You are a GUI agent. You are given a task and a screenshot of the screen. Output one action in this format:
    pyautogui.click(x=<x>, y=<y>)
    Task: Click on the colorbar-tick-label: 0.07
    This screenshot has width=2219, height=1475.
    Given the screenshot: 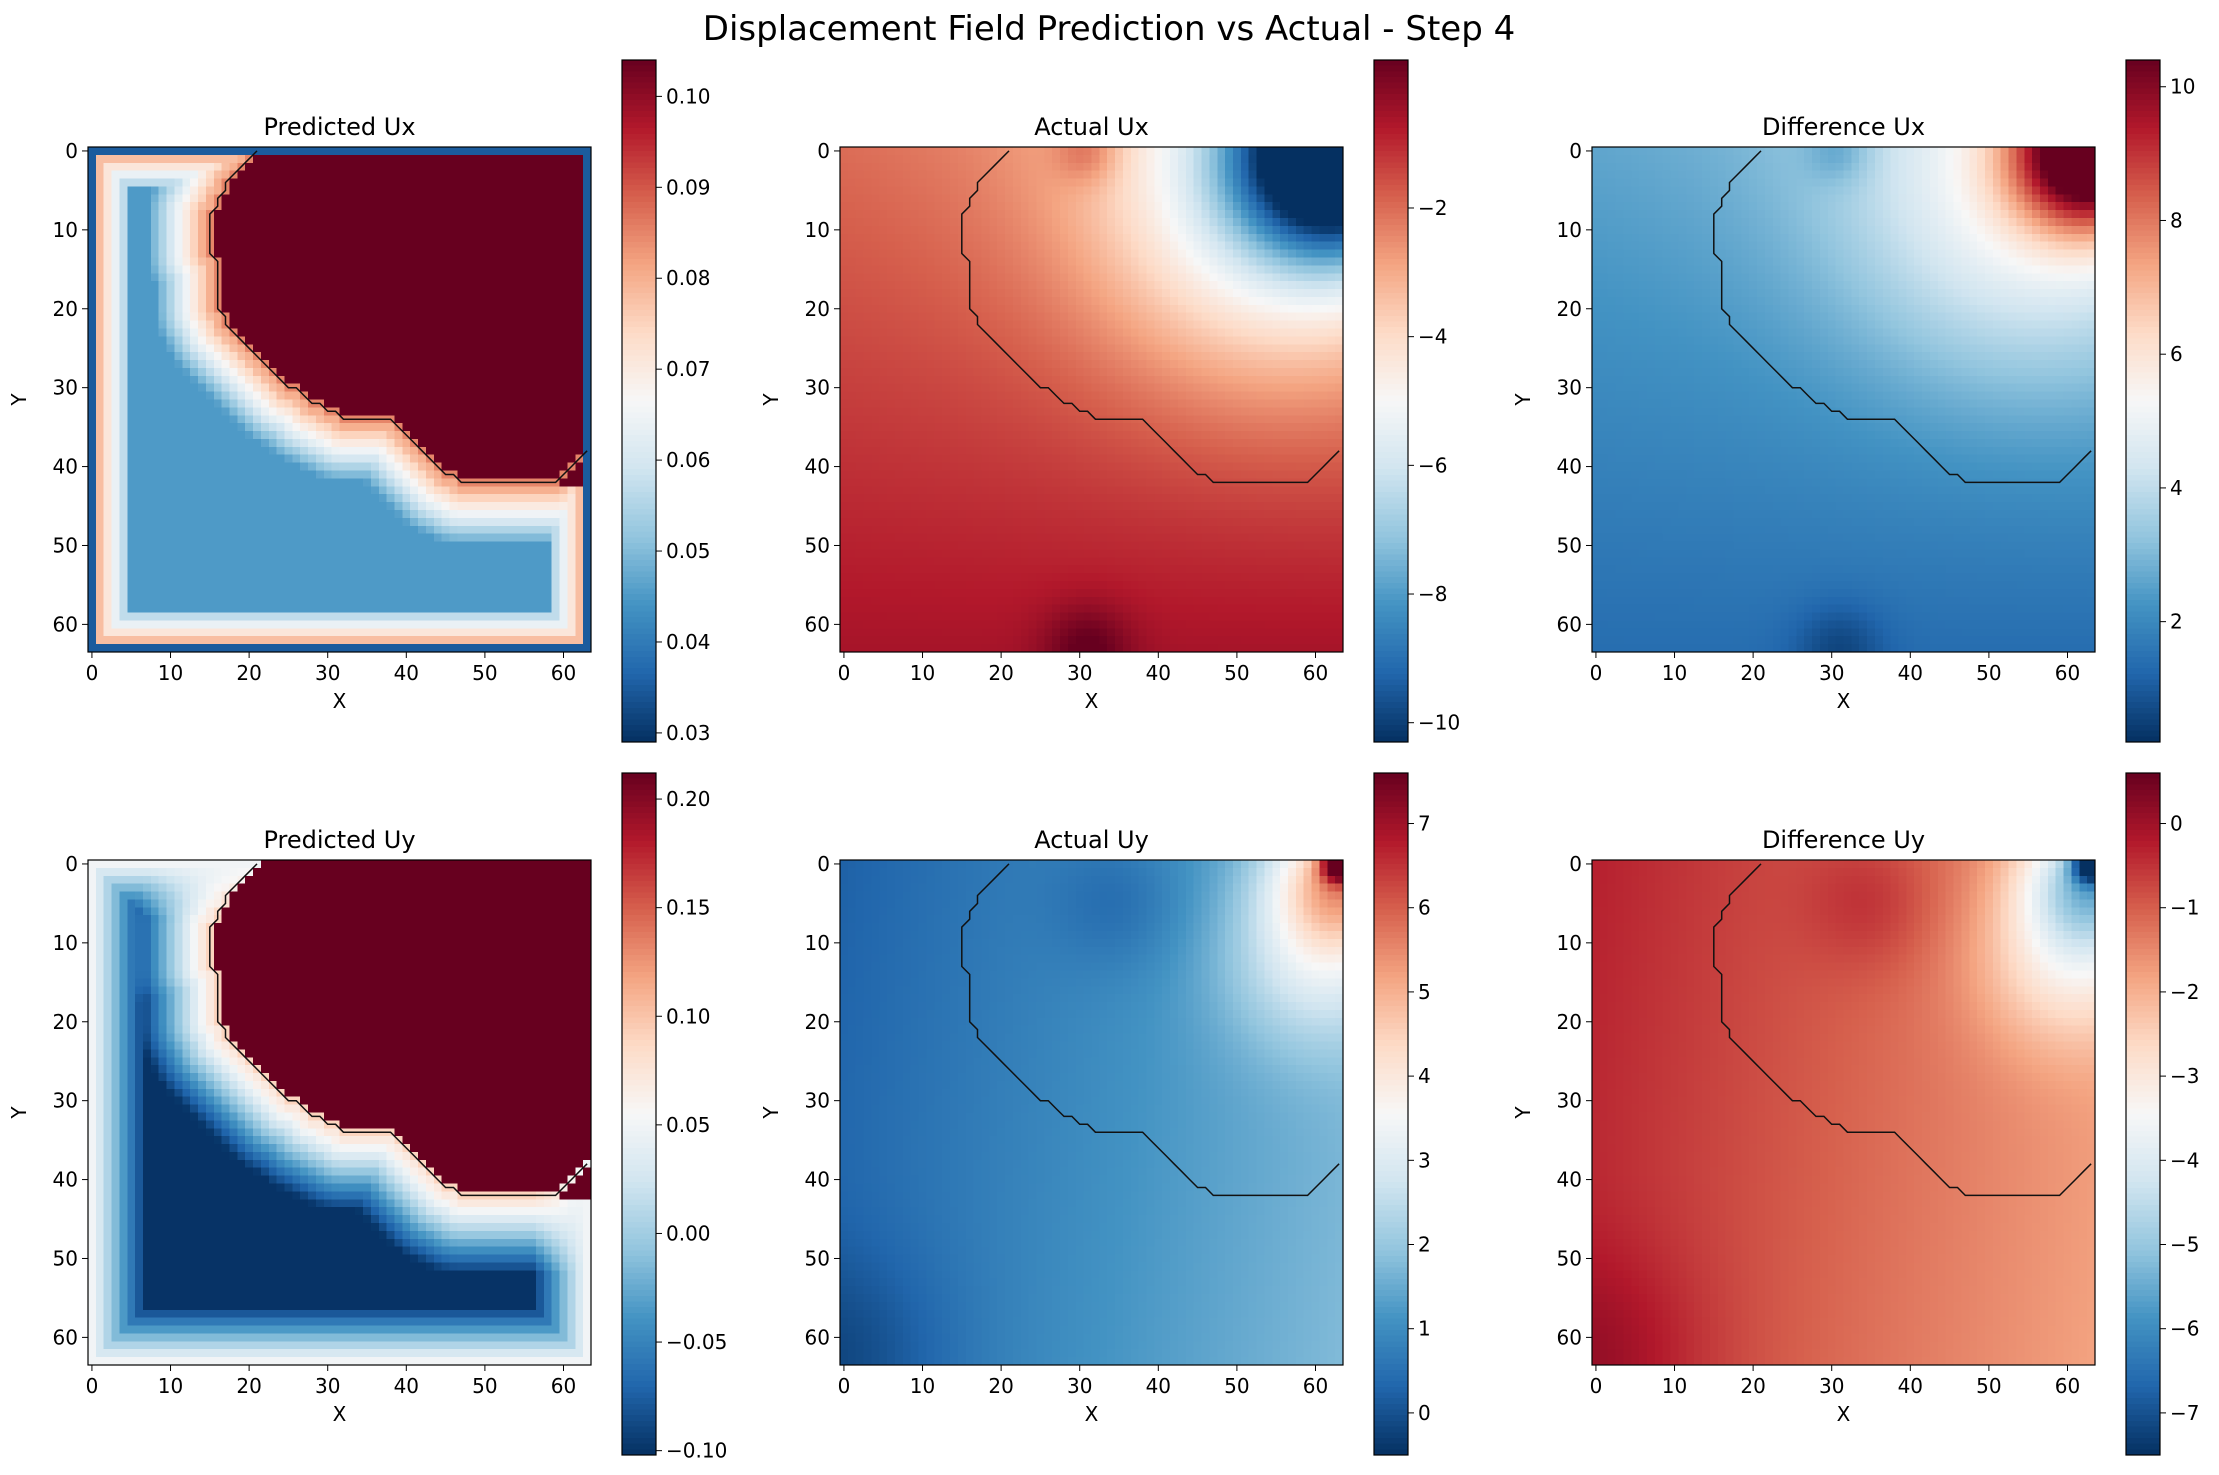 What is the action you would take?
    pyautogui.click(x=688, y=369)
    